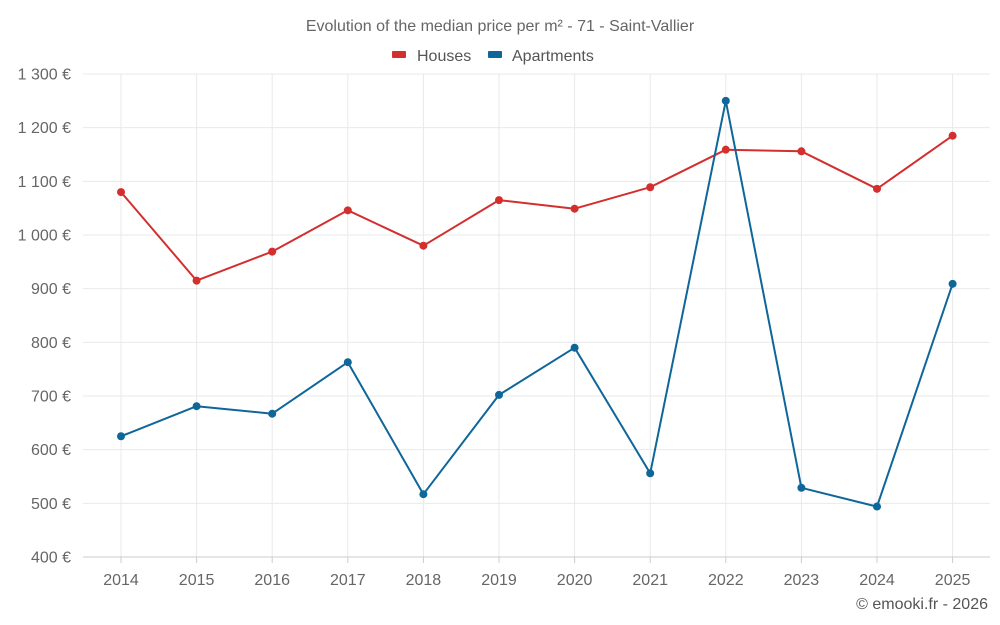  I want to click on x-tick-label: 2015, so click(197, 580).